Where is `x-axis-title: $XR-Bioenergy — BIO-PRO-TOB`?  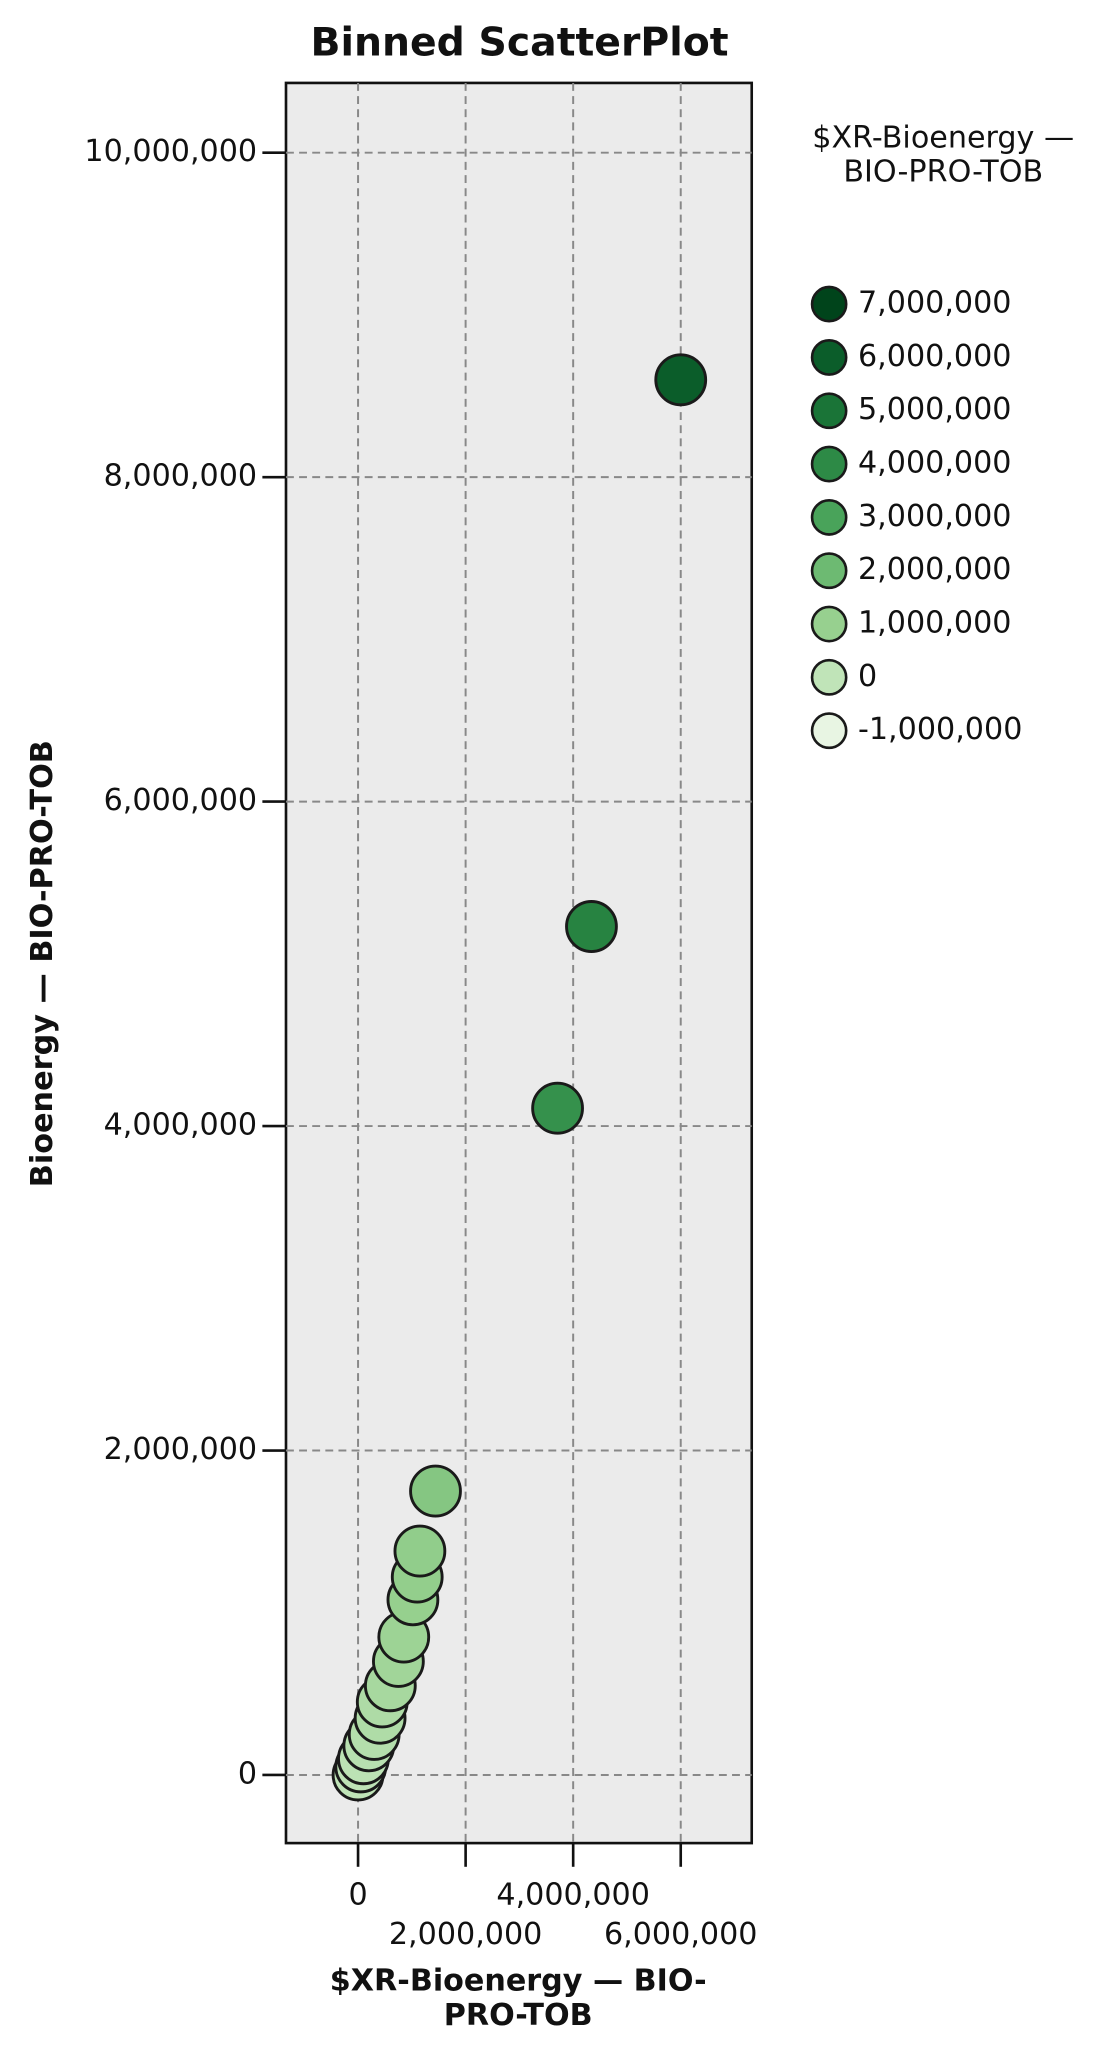 x-axis-title: $XR-Bioenergy — BIO-PRO-TOB is located at coordinates (518, 1999).